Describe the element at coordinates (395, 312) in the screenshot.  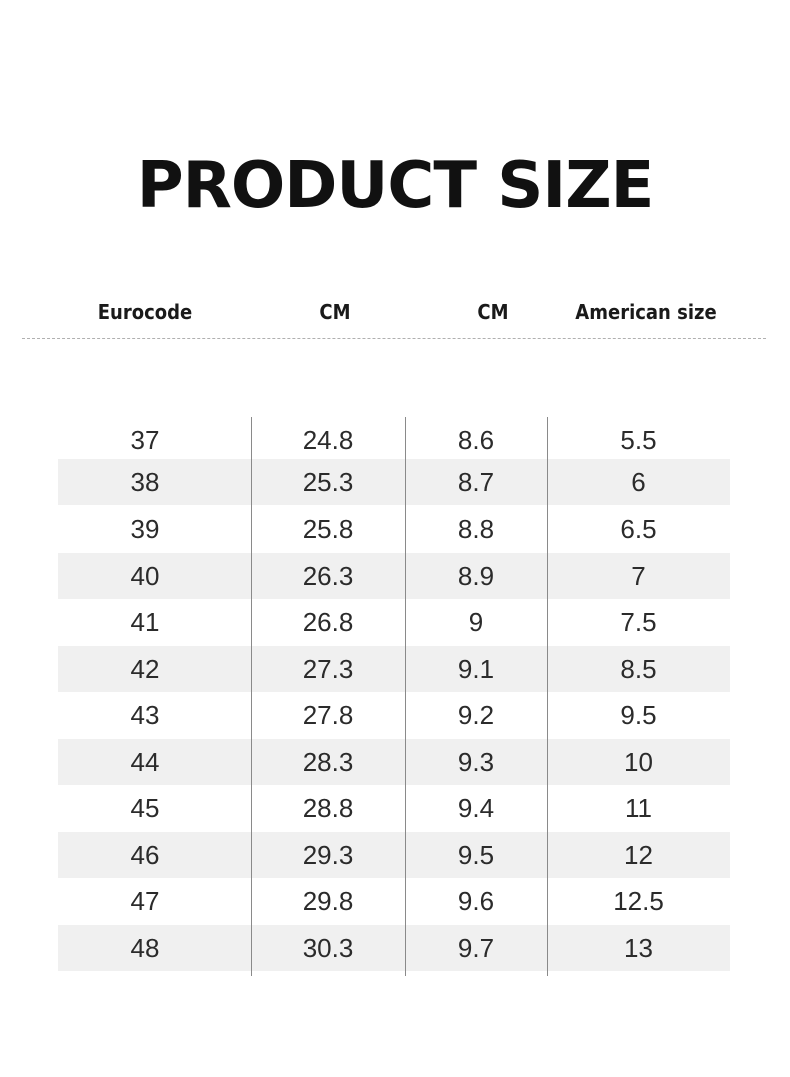
I see `table-header: Eurocode CM CM American size` at that location.